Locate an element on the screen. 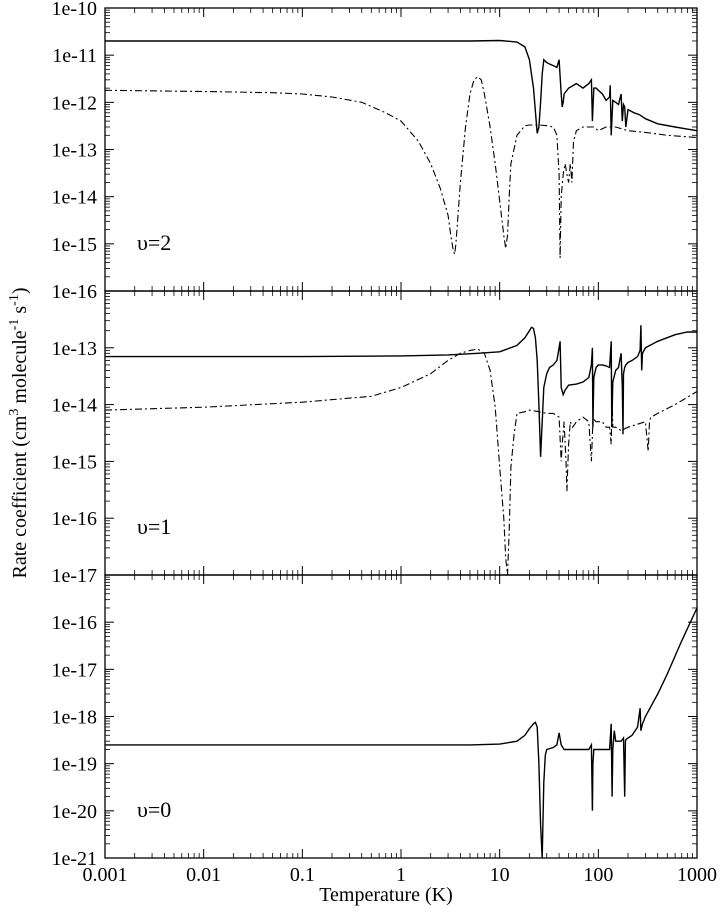  panel-label: υ=1 is located at coordinates (154, 526).